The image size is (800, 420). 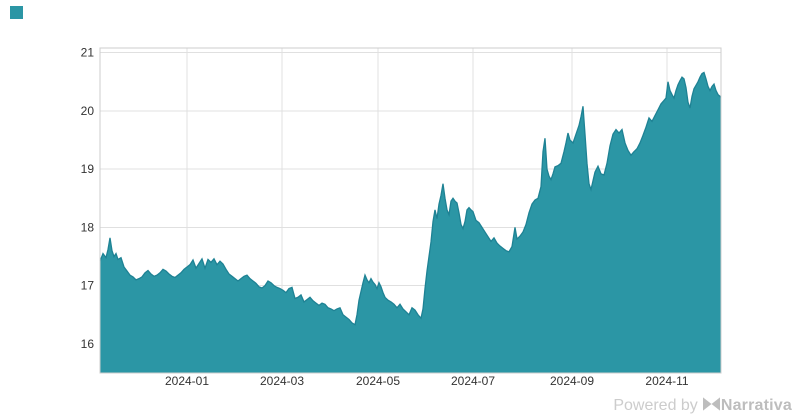 What do you see at coordinates (666, 381) in the screenshot?
I see `x-axis-label: 2024-11` at bounding box center [666, 381].